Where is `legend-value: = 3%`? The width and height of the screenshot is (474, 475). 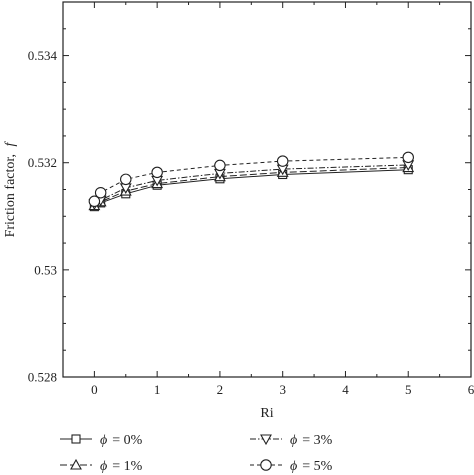
legend-value: = 3% is located at coordinates (317, 440).